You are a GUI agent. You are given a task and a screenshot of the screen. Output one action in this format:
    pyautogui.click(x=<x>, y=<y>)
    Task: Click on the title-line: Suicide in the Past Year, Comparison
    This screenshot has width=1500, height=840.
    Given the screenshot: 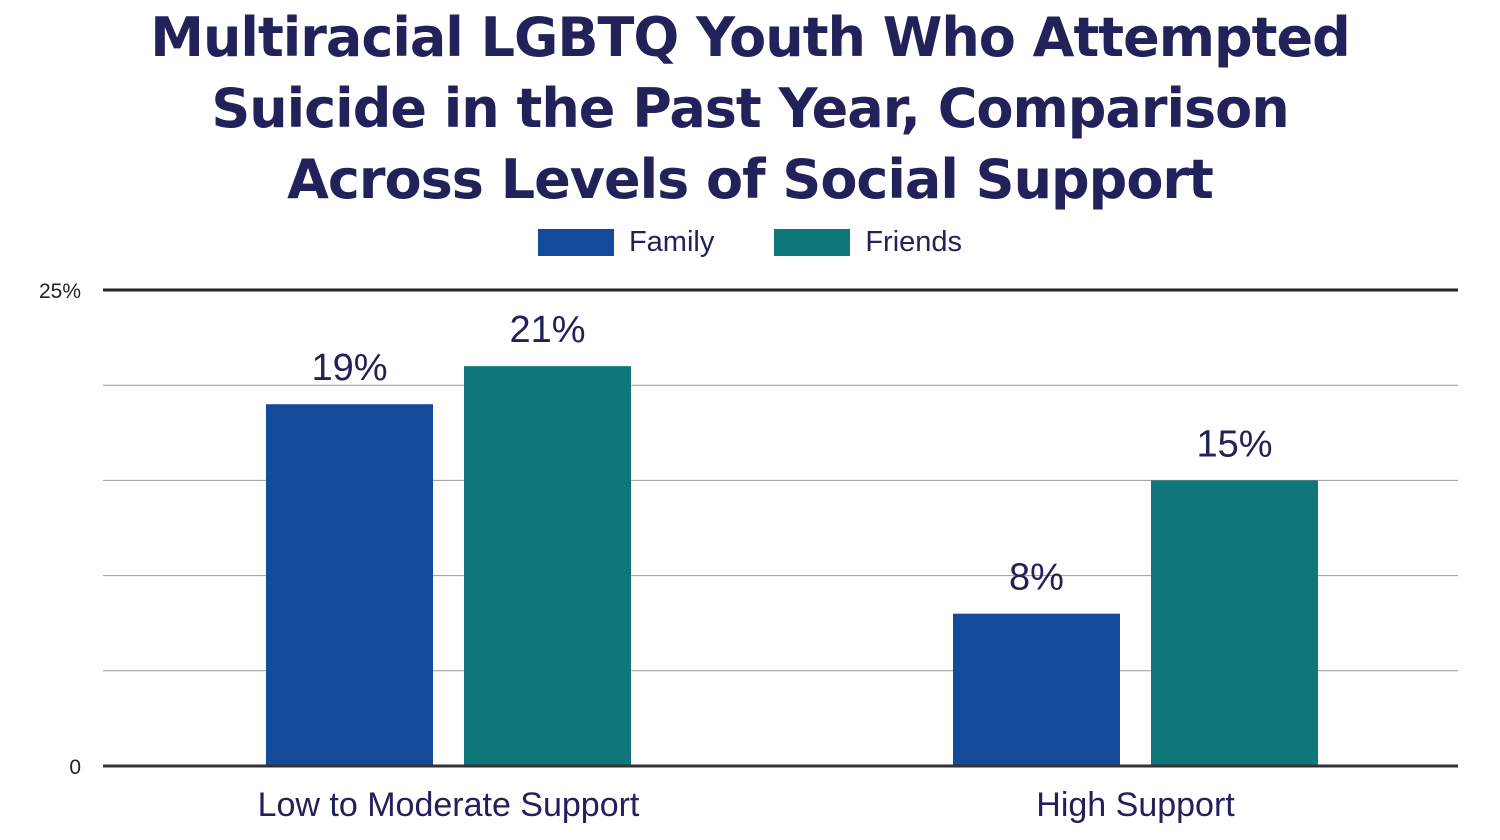 What is the action you would take?
    pyautogui.click(x=750, y=108)
    